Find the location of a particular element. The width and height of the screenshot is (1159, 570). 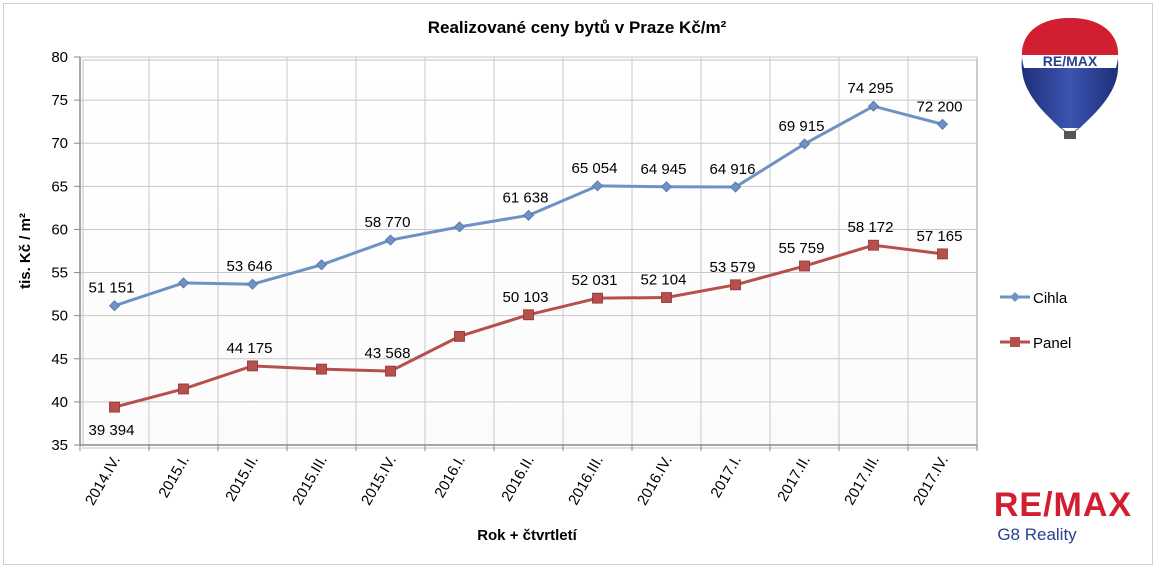

data-label: 74 295 is located at coordinates (871, 88).